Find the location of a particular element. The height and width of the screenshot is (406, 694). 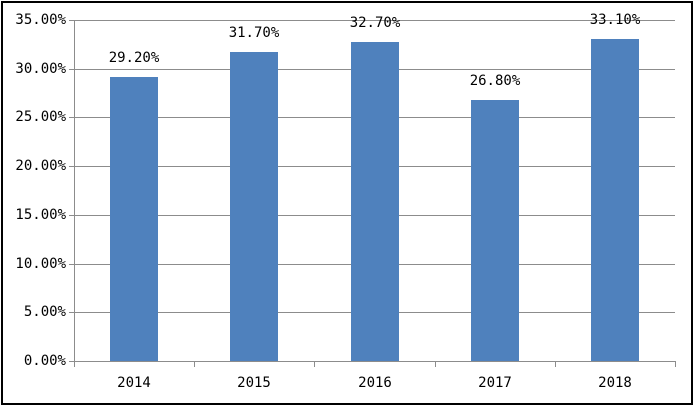

bar-value-label: 31.70% is located at coordinates (254, 33).